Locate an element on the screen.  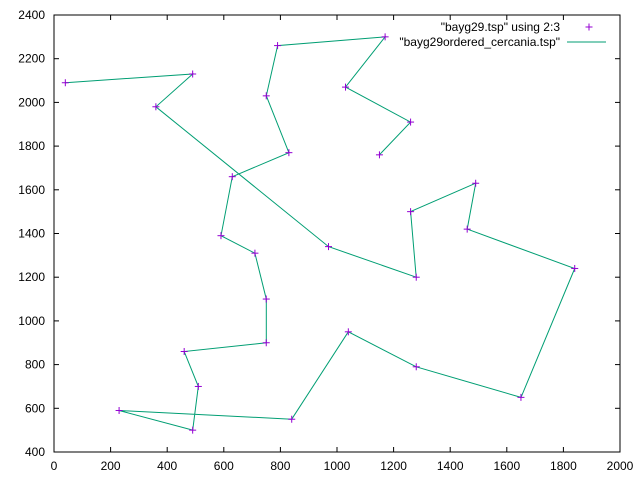
y-tick-label: 400 is located at coordinates (35, 452).